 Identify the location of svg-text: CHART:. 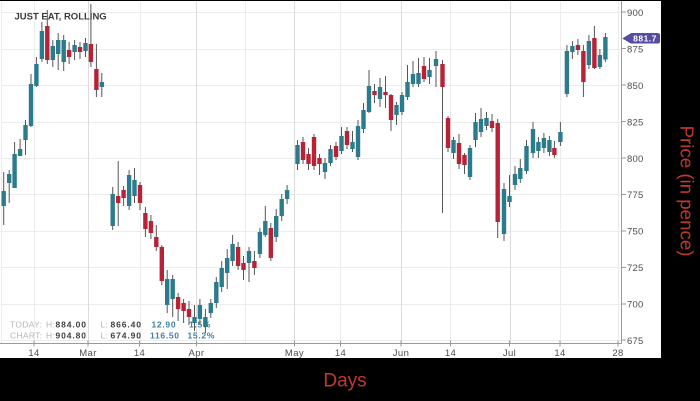
(26, 336).